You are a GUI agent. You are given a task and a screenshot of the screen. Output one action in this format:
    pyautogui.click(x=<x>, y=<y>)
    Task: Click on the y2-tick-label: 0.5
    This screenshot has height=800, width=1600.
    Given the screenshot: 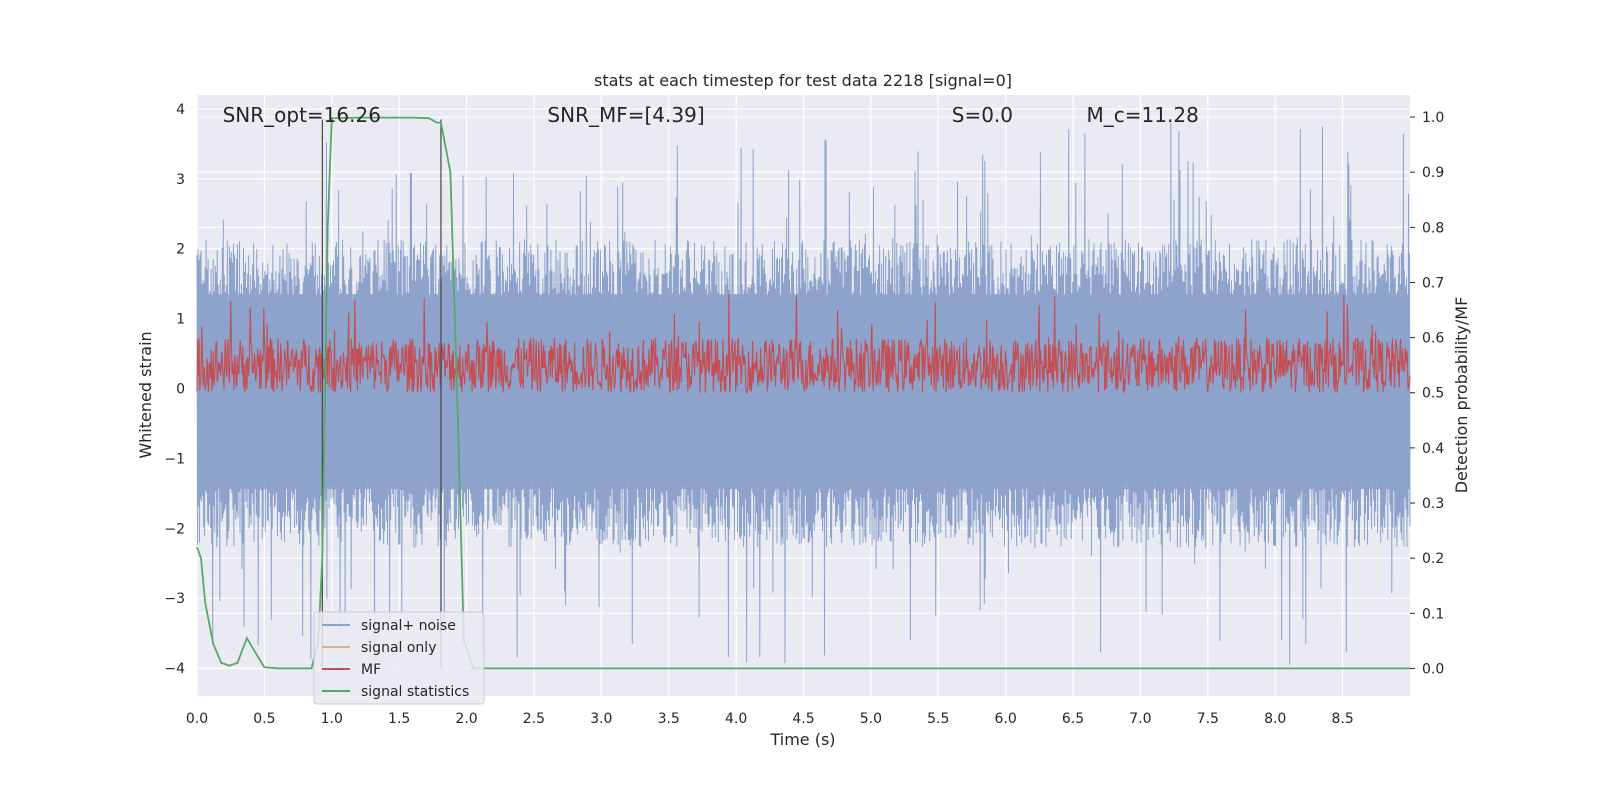 What is the action you would take?
    pyautogui.click(x=1433, y=394)
    